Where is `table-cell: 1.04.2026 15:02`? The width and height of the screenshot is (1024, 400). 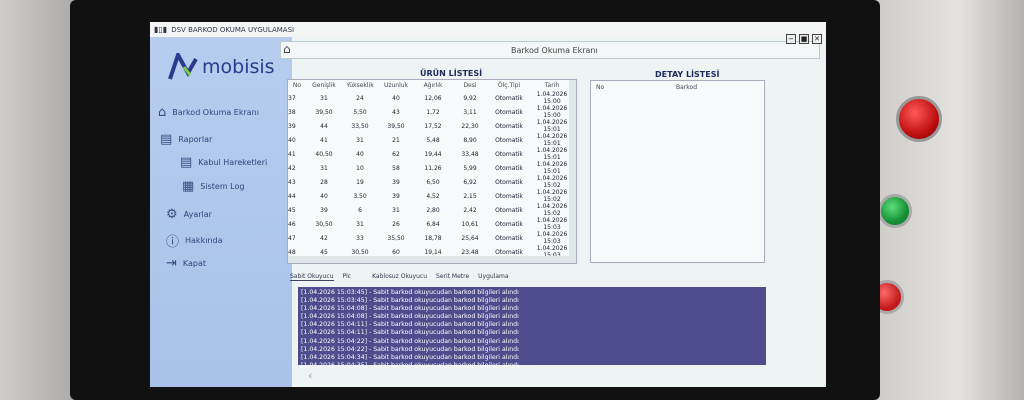
table-cell: 1.04.2026 15:02 is located at coordinates (552, 196).